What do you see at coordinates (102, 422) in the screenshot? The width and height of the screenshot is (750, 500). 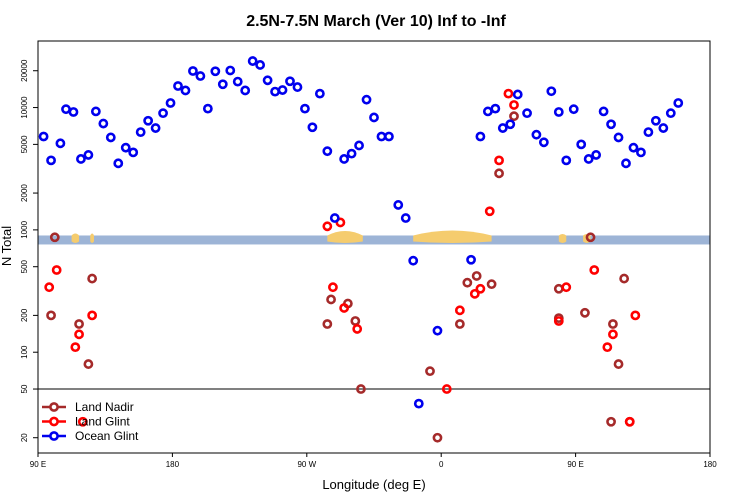 I see `legend-label-land-glint: Land Glint` at bounding box center [102, 422].